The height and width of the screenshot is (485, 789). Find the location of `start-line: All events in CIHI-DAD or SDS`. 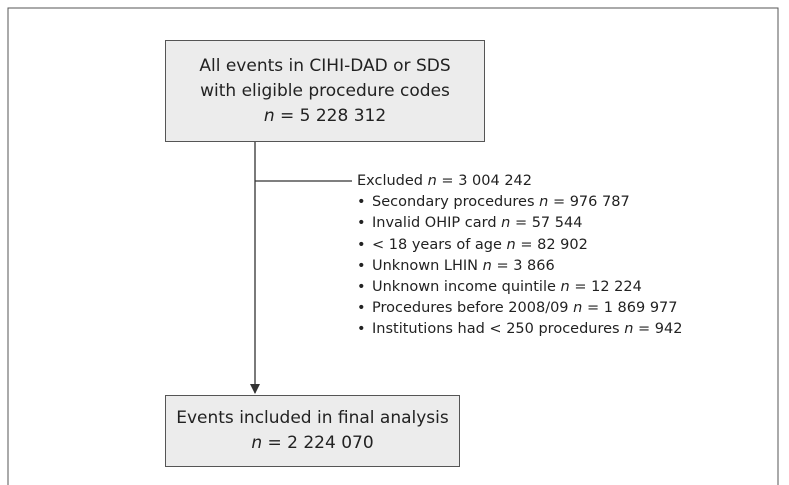

start-line: All events in CIHI-DAD or SDS is located at coordinates (325, 65).